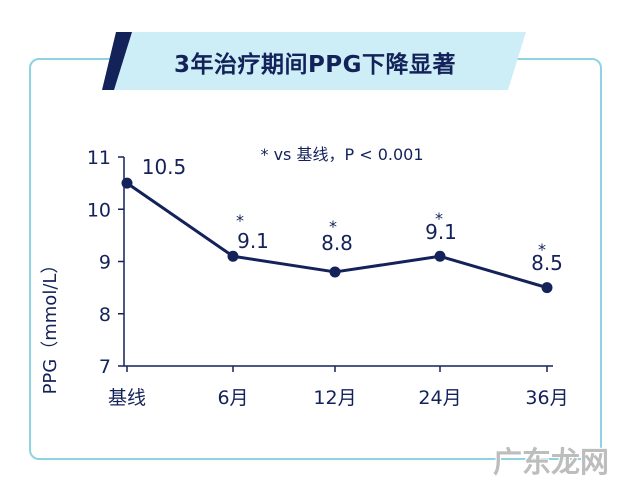 The width and height of the screenshot is (624, 487). I want to click on x-tick-label: 36月, so click(546, 398).